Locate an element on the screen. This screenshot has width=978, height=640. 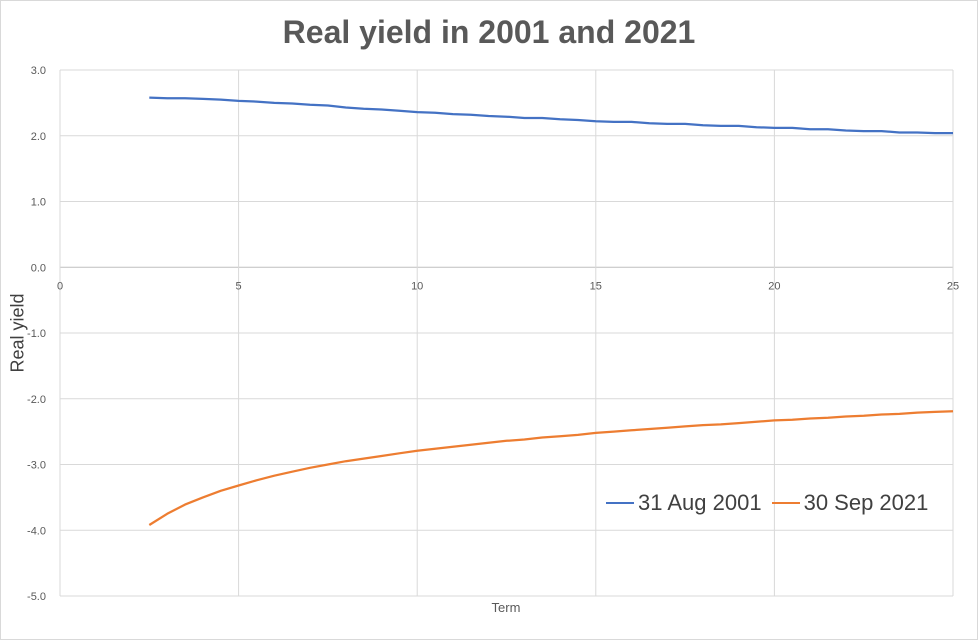
x-tick-label: 5 is located at coordinates (239, 286).